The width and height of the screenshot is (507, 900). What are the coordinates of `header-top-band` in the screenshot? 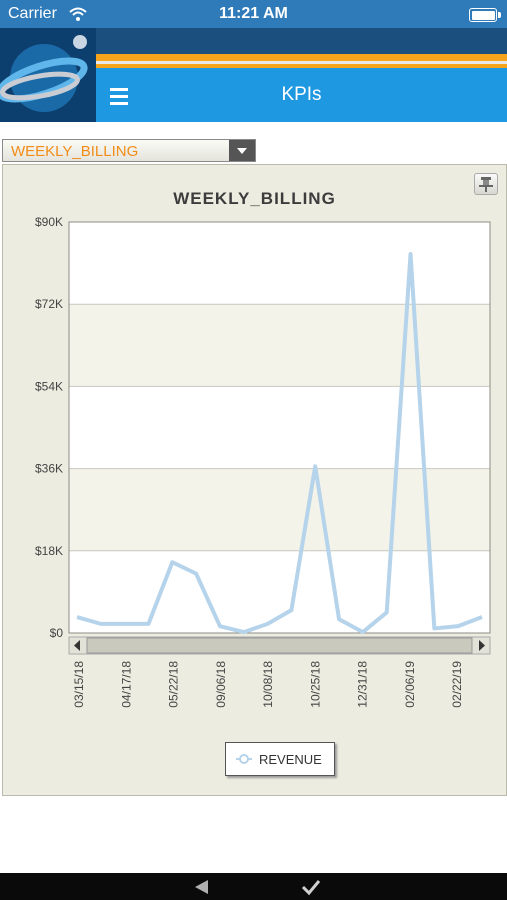 It's located at (301, 41).